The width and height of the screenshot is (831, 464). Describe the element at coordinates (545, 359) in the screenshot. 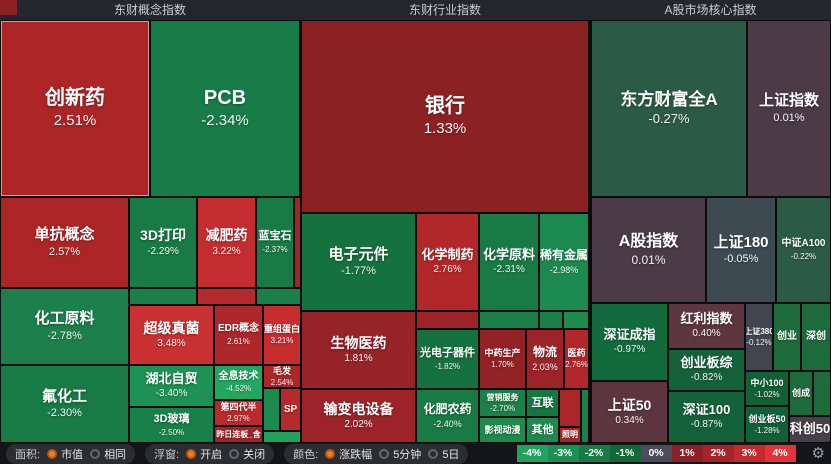

I see `treemap-tile-物流: 物流 2.03%` at that location.